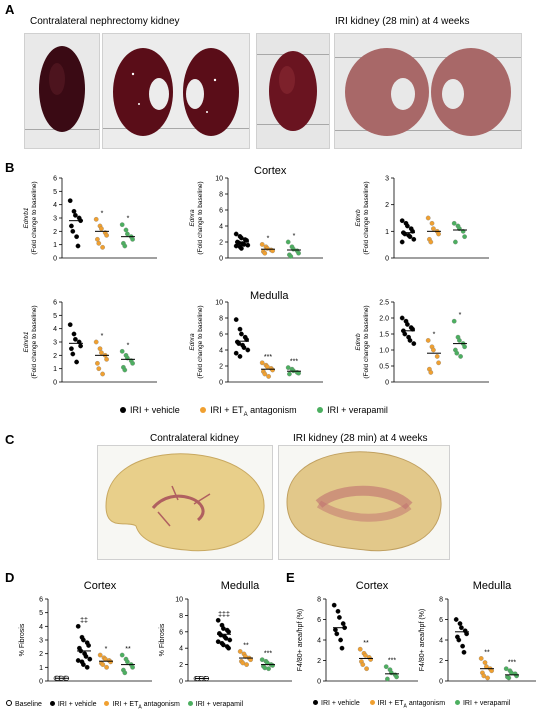 The image size is (545, 714). I want to click on panel-letter-a: A, so click(10, 9).